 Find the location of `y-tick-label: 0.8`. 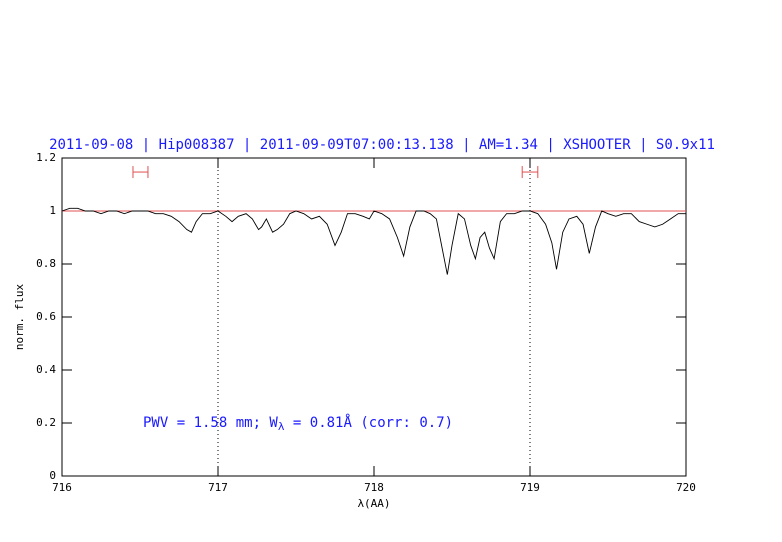

y-tick-label: 0.8 is located at coordinates (46, 263).